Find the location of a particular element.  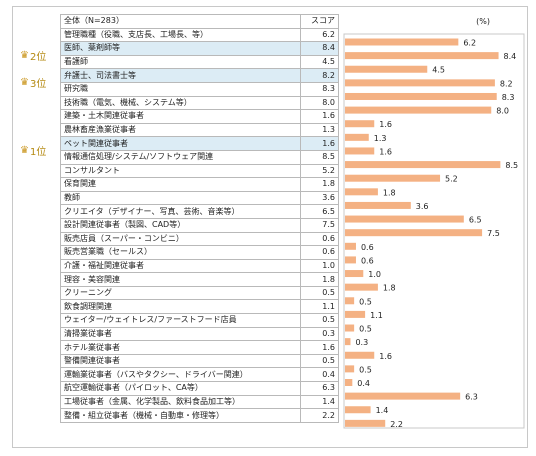

bar-value-label: 2.2 is located at coordinates (396, 424).